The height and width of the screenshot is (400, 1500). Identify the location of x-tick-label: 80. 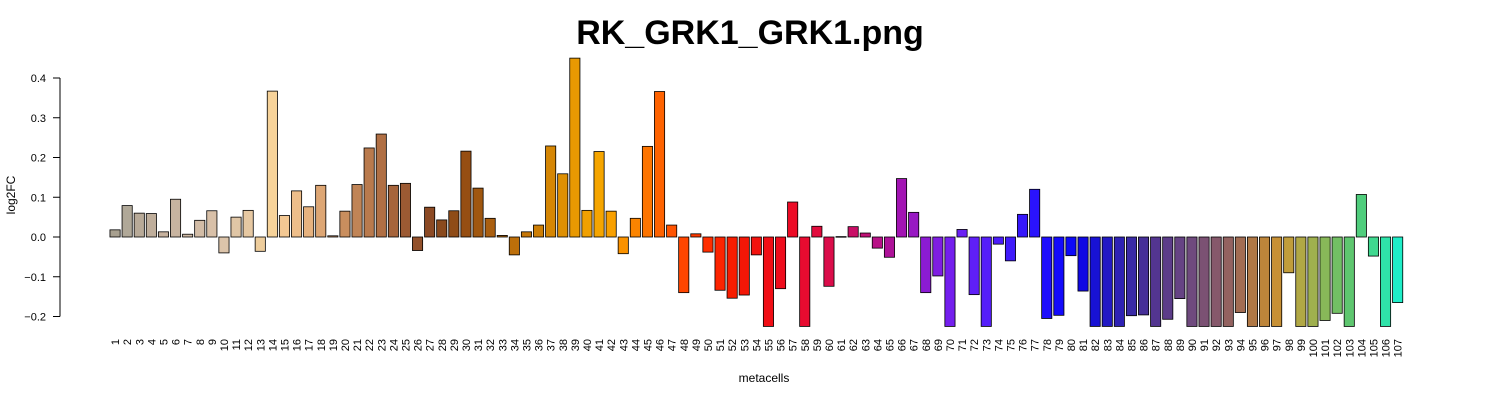
(1072, 345).